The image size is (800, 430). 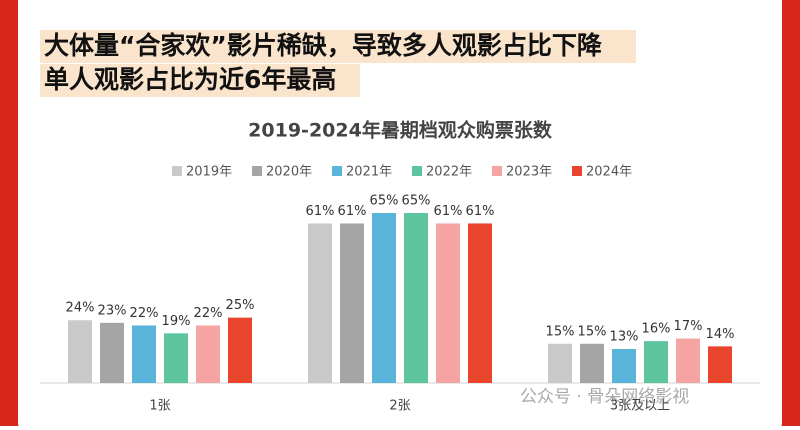 I want to click on value-label: 25%, so click(x=240, y=305).